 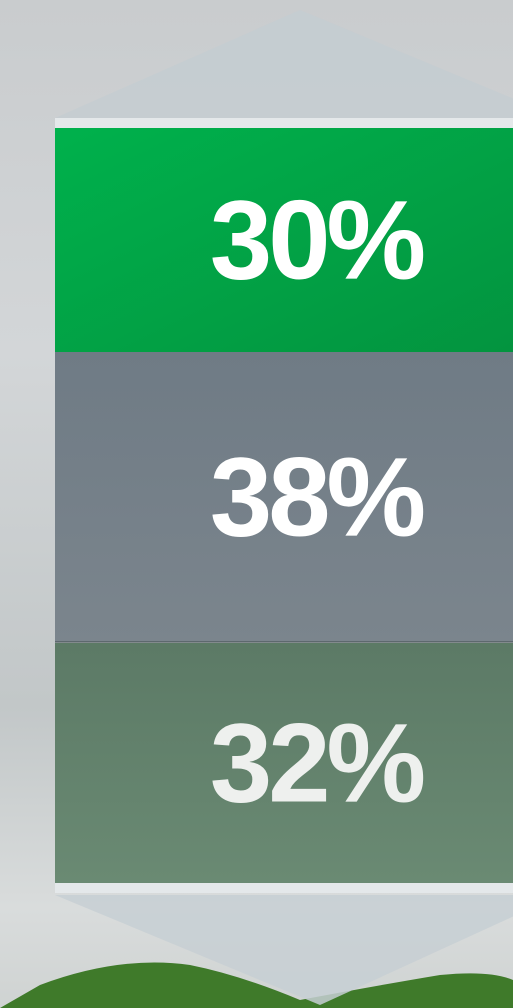 What do you see at coordinates (317, 240) in the screenshot?
I see `value-label: 30%` at bounding box center [317, 240].